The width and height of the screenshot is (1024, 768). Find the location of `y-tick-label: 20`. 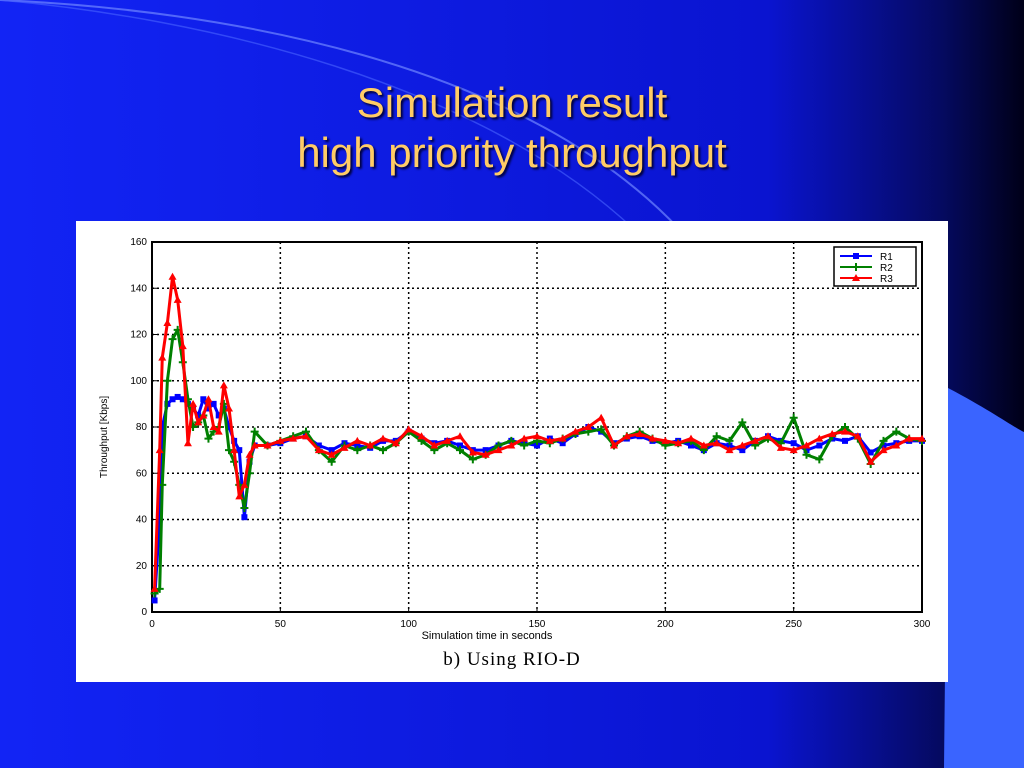

y-tick-label: 20 is located at coordinates (142, 566).